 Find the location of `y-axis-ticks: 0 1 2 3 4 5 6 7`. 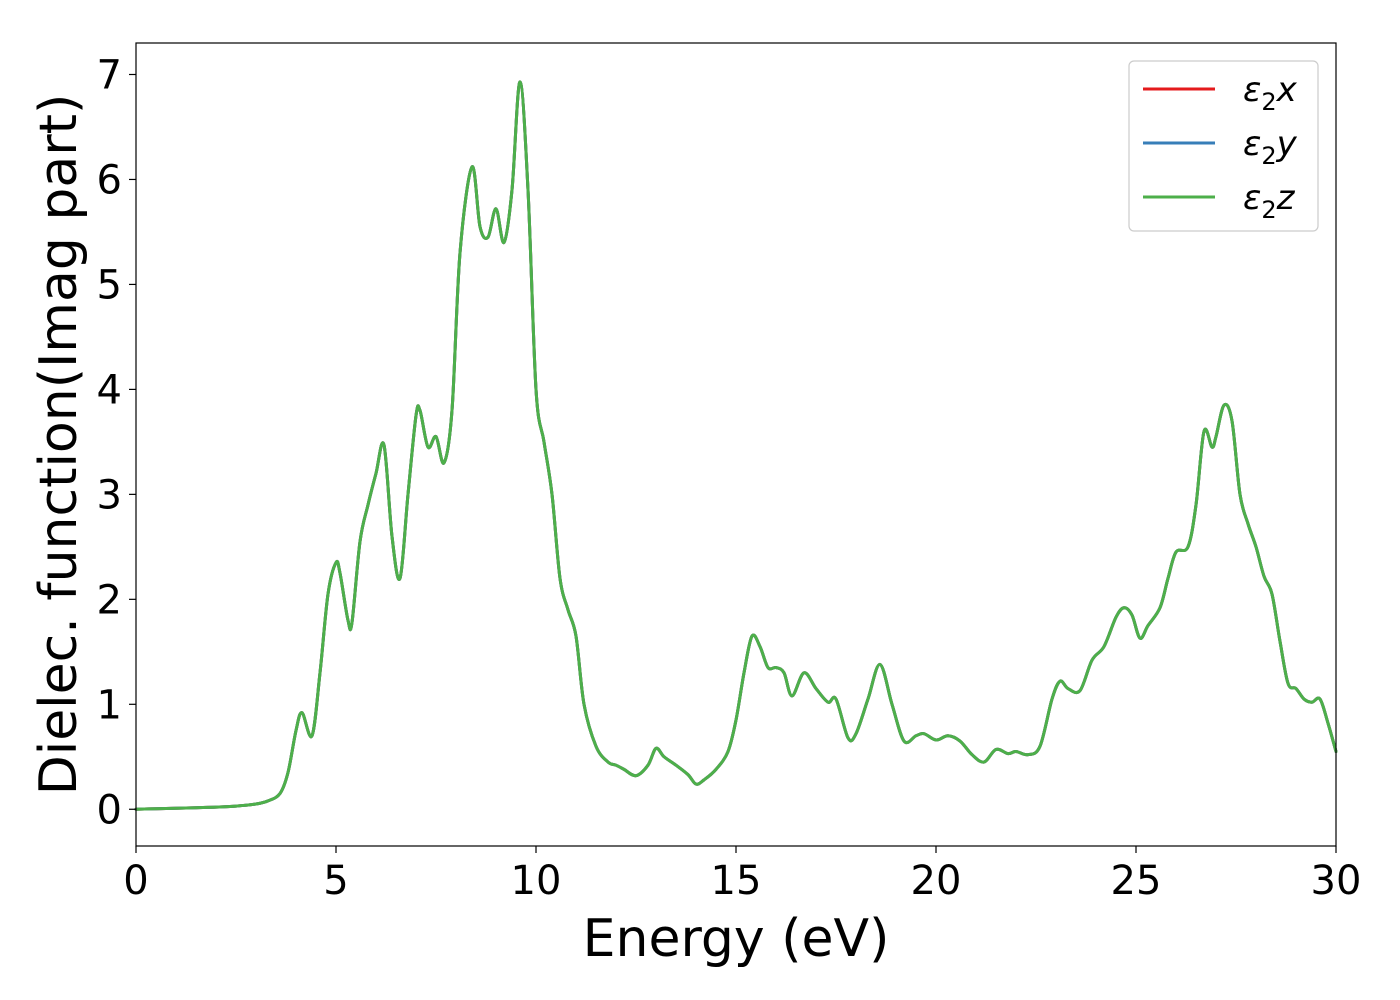

y-axis-ticks: 0 1 2 3 4 5 6 7 is located at coordinates (116, 442).